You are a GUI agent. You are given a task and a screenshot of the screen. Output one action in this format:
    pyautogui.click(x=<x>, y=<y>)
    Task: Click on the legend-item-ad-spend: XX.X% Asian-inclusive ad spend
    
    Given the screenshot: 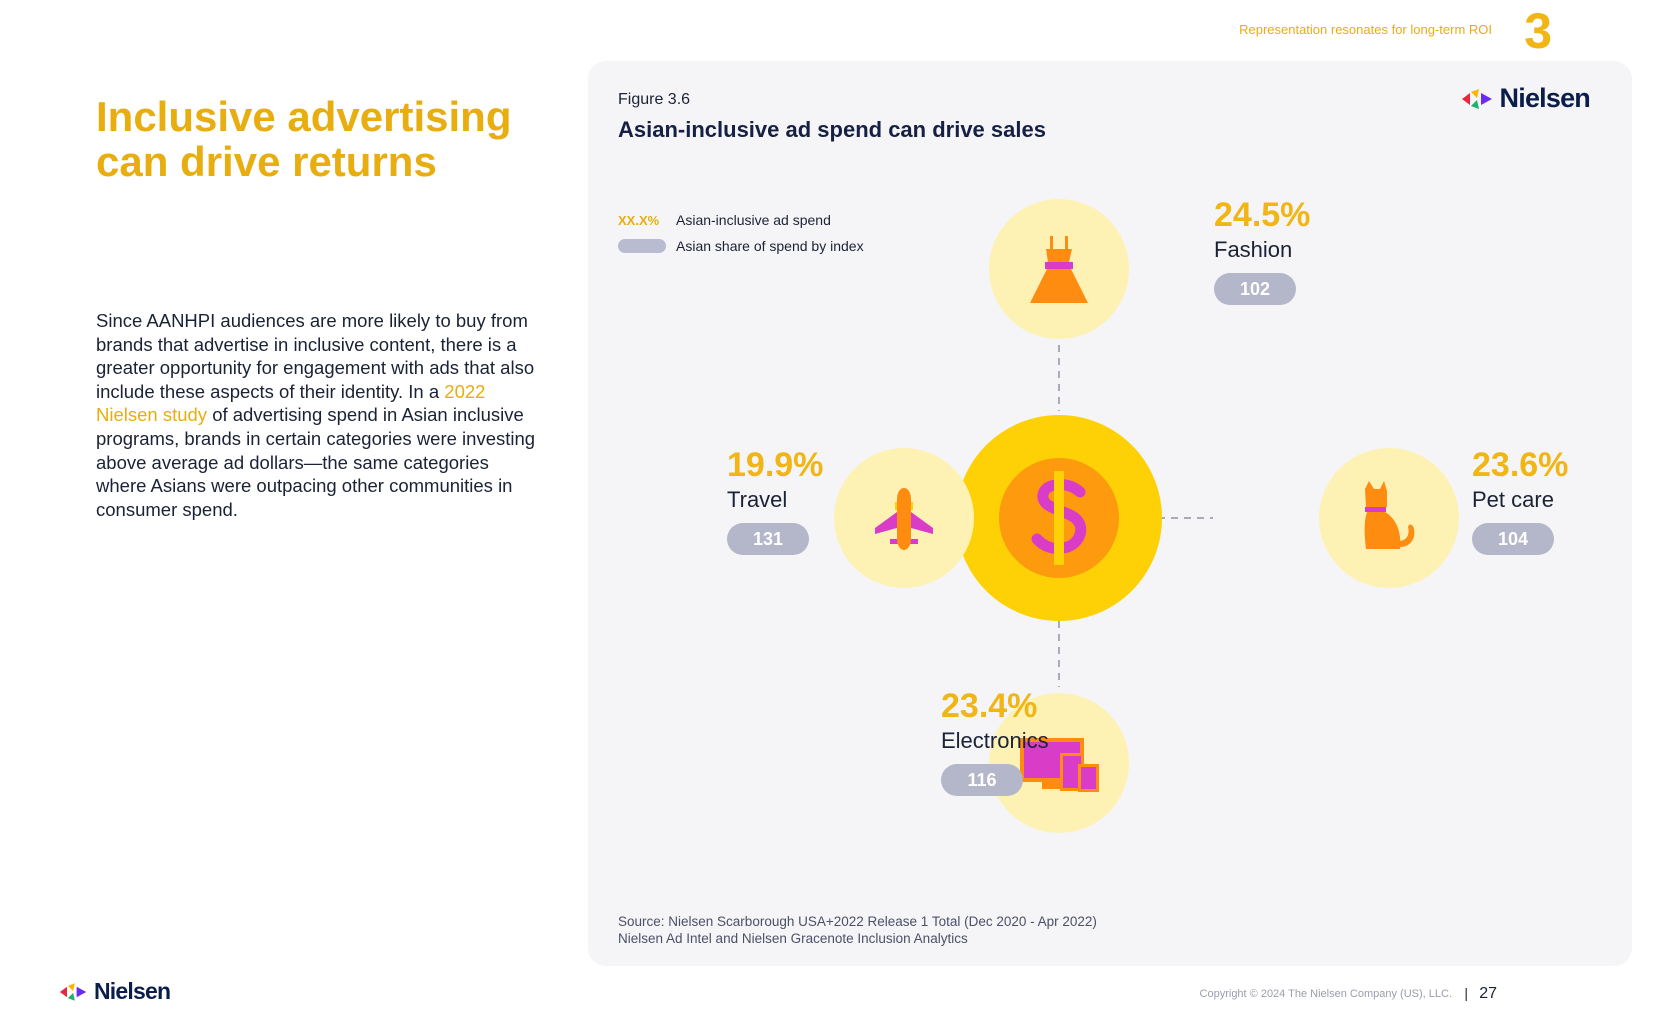 What is the action you would take?
    pyautogui.click(x=741, y=220)
    